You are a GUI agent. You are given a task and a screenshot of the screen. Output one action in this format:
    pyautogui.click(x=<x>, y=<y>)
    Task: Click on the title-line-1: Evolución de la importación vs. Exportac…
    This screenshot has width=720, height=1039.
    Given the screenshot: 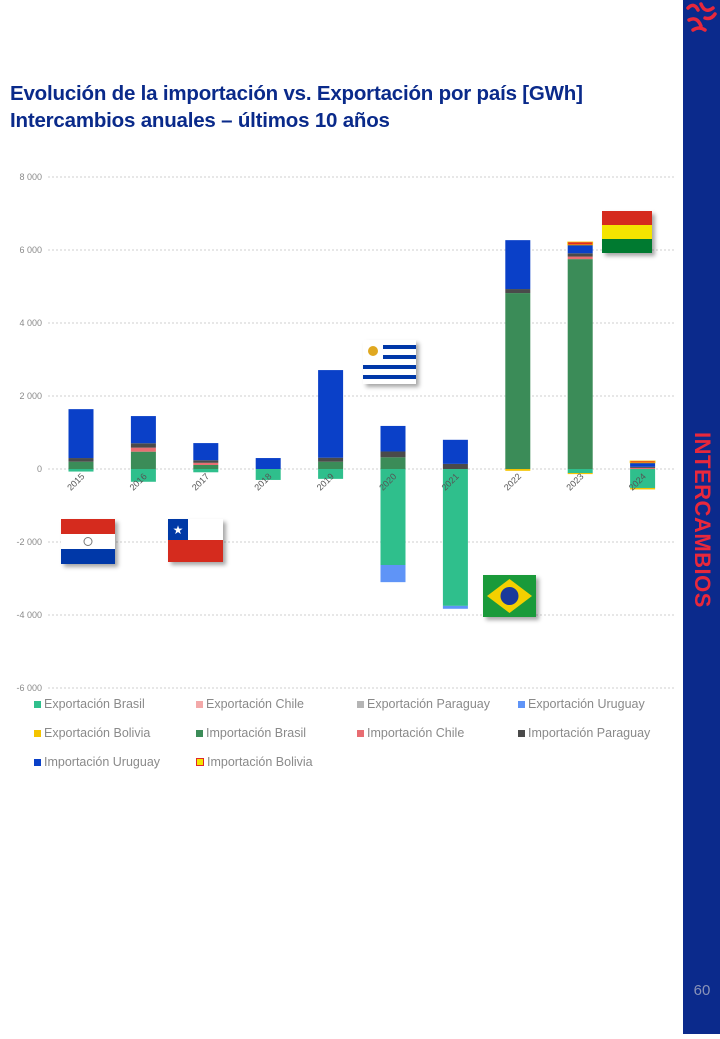 What is the action you would take?
    pyautogui.click(x=296, y=93)
    